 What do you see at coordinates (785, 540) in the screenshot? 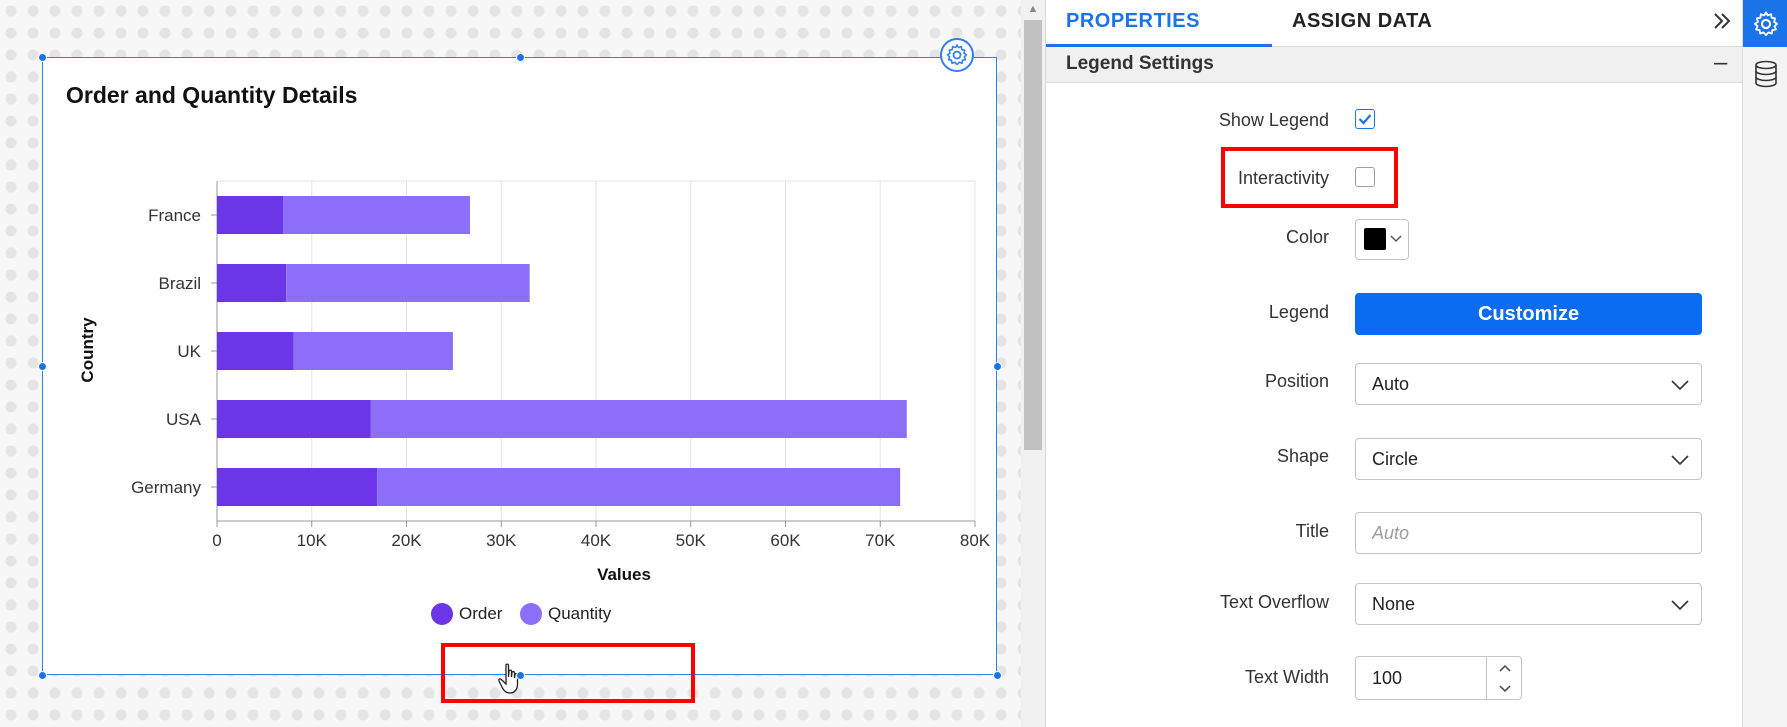
I see `x-tick-label: 60K` at bounding box center [785, 540].